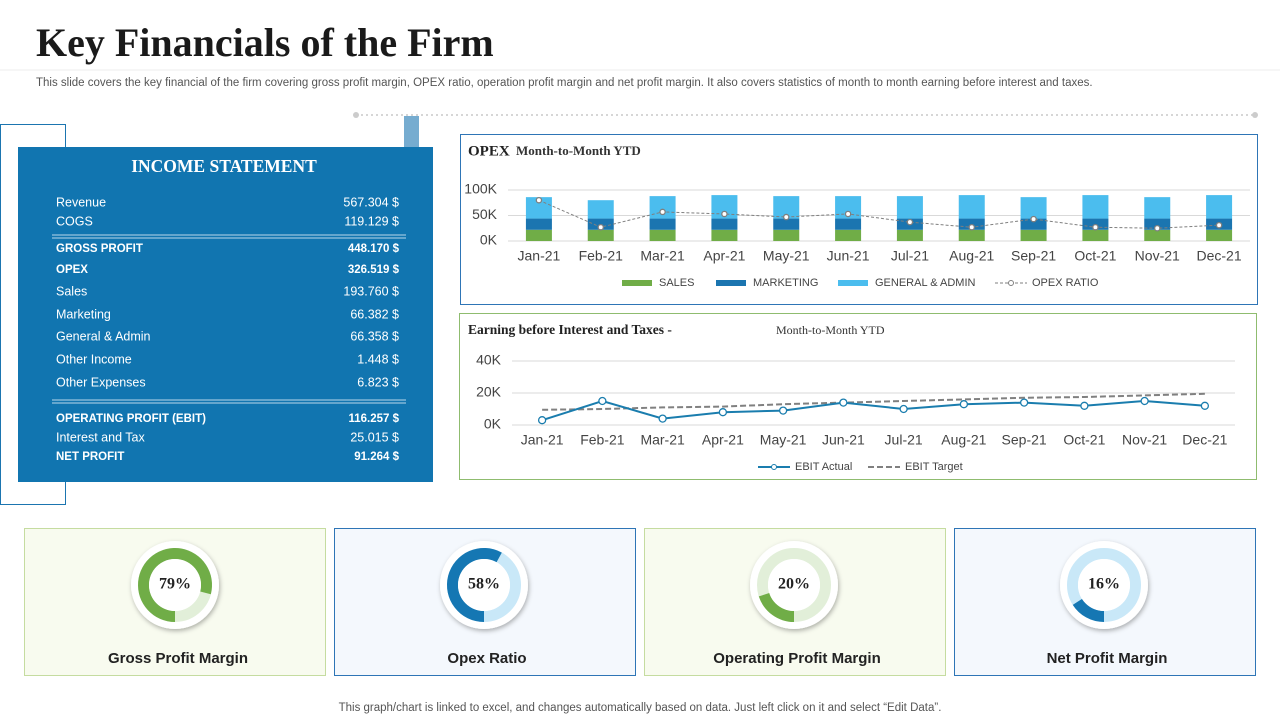 The width and height of the screenshot is (1280, 720). I want to click on row-value: 567.304 $, so click(371, 202).